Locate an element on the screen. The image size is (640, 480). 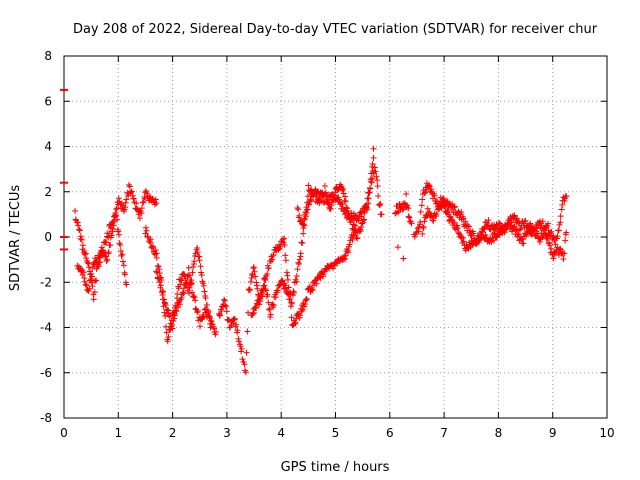
x-tick-label: 8 is located at coordinates (499, 433).